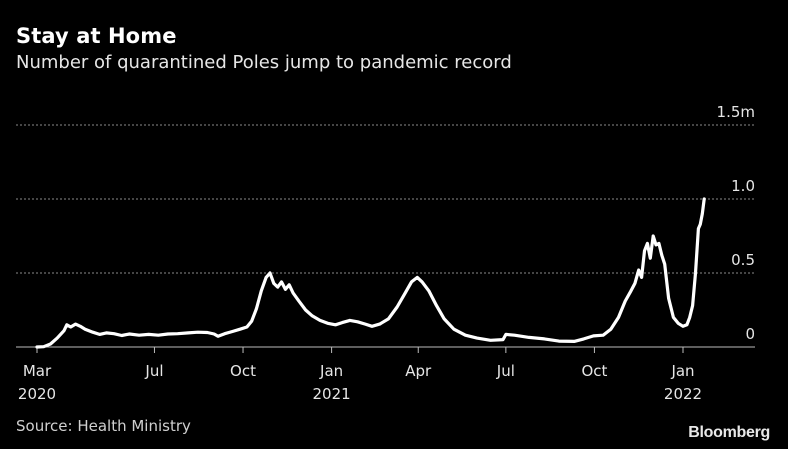 This screenshot has width=788, height=449. I want to click on x-tick-year-label: 2022, so click(683, 394).